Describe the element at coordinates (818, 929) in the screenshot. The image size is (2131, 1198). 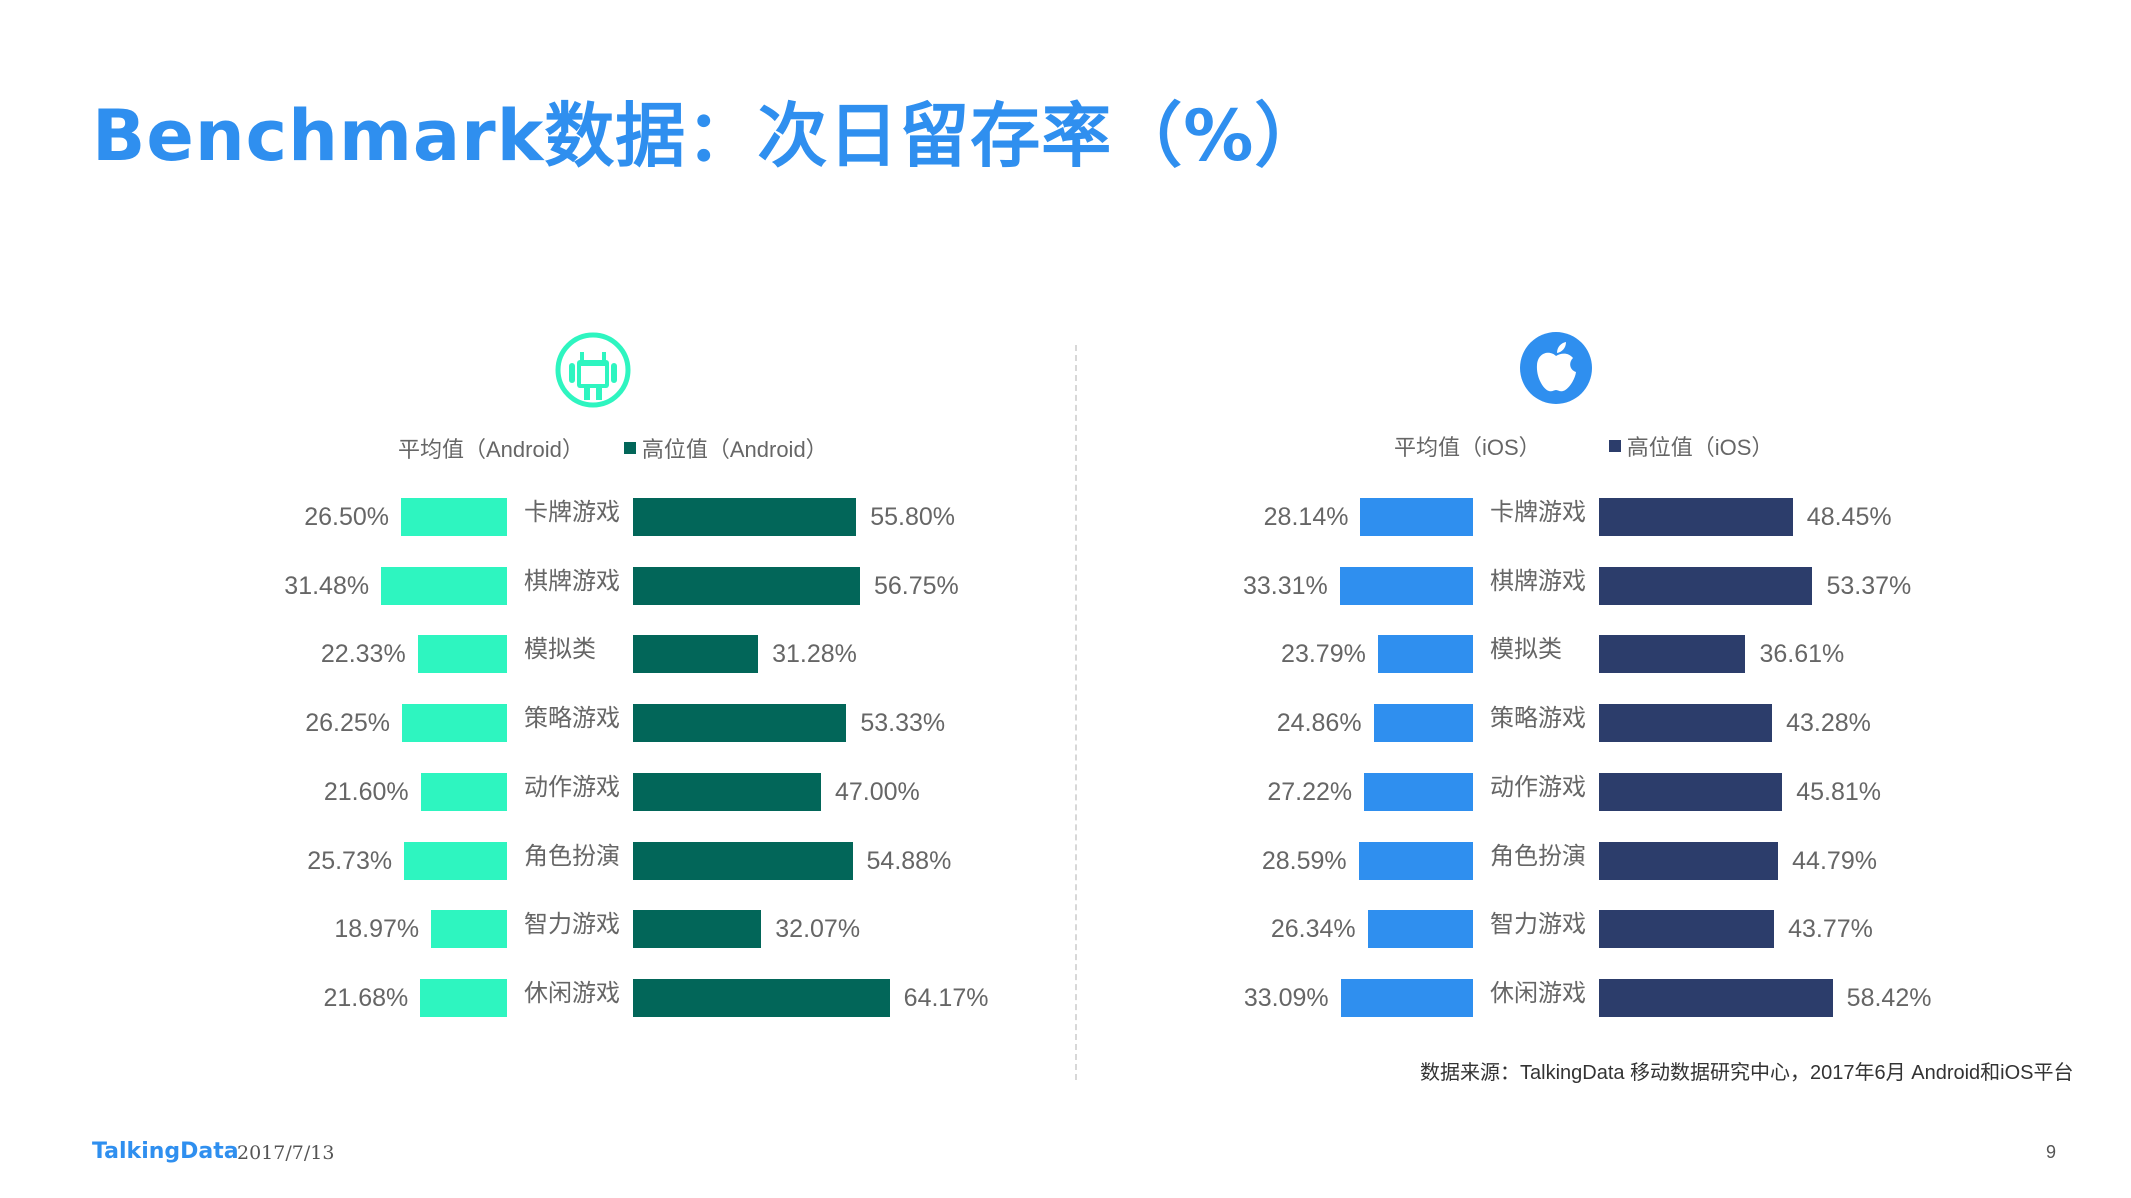
I see `android-high-value-label: 32.07%` at that location.